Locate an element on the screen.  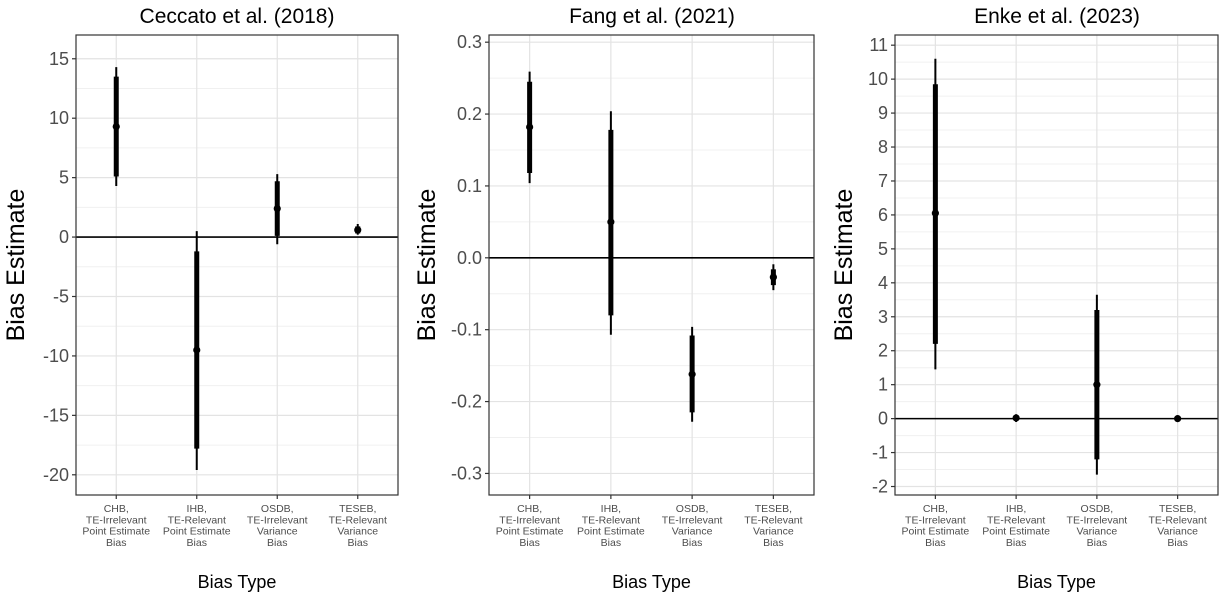
y-tick-label: -10 is located at coordinates (56, 356).